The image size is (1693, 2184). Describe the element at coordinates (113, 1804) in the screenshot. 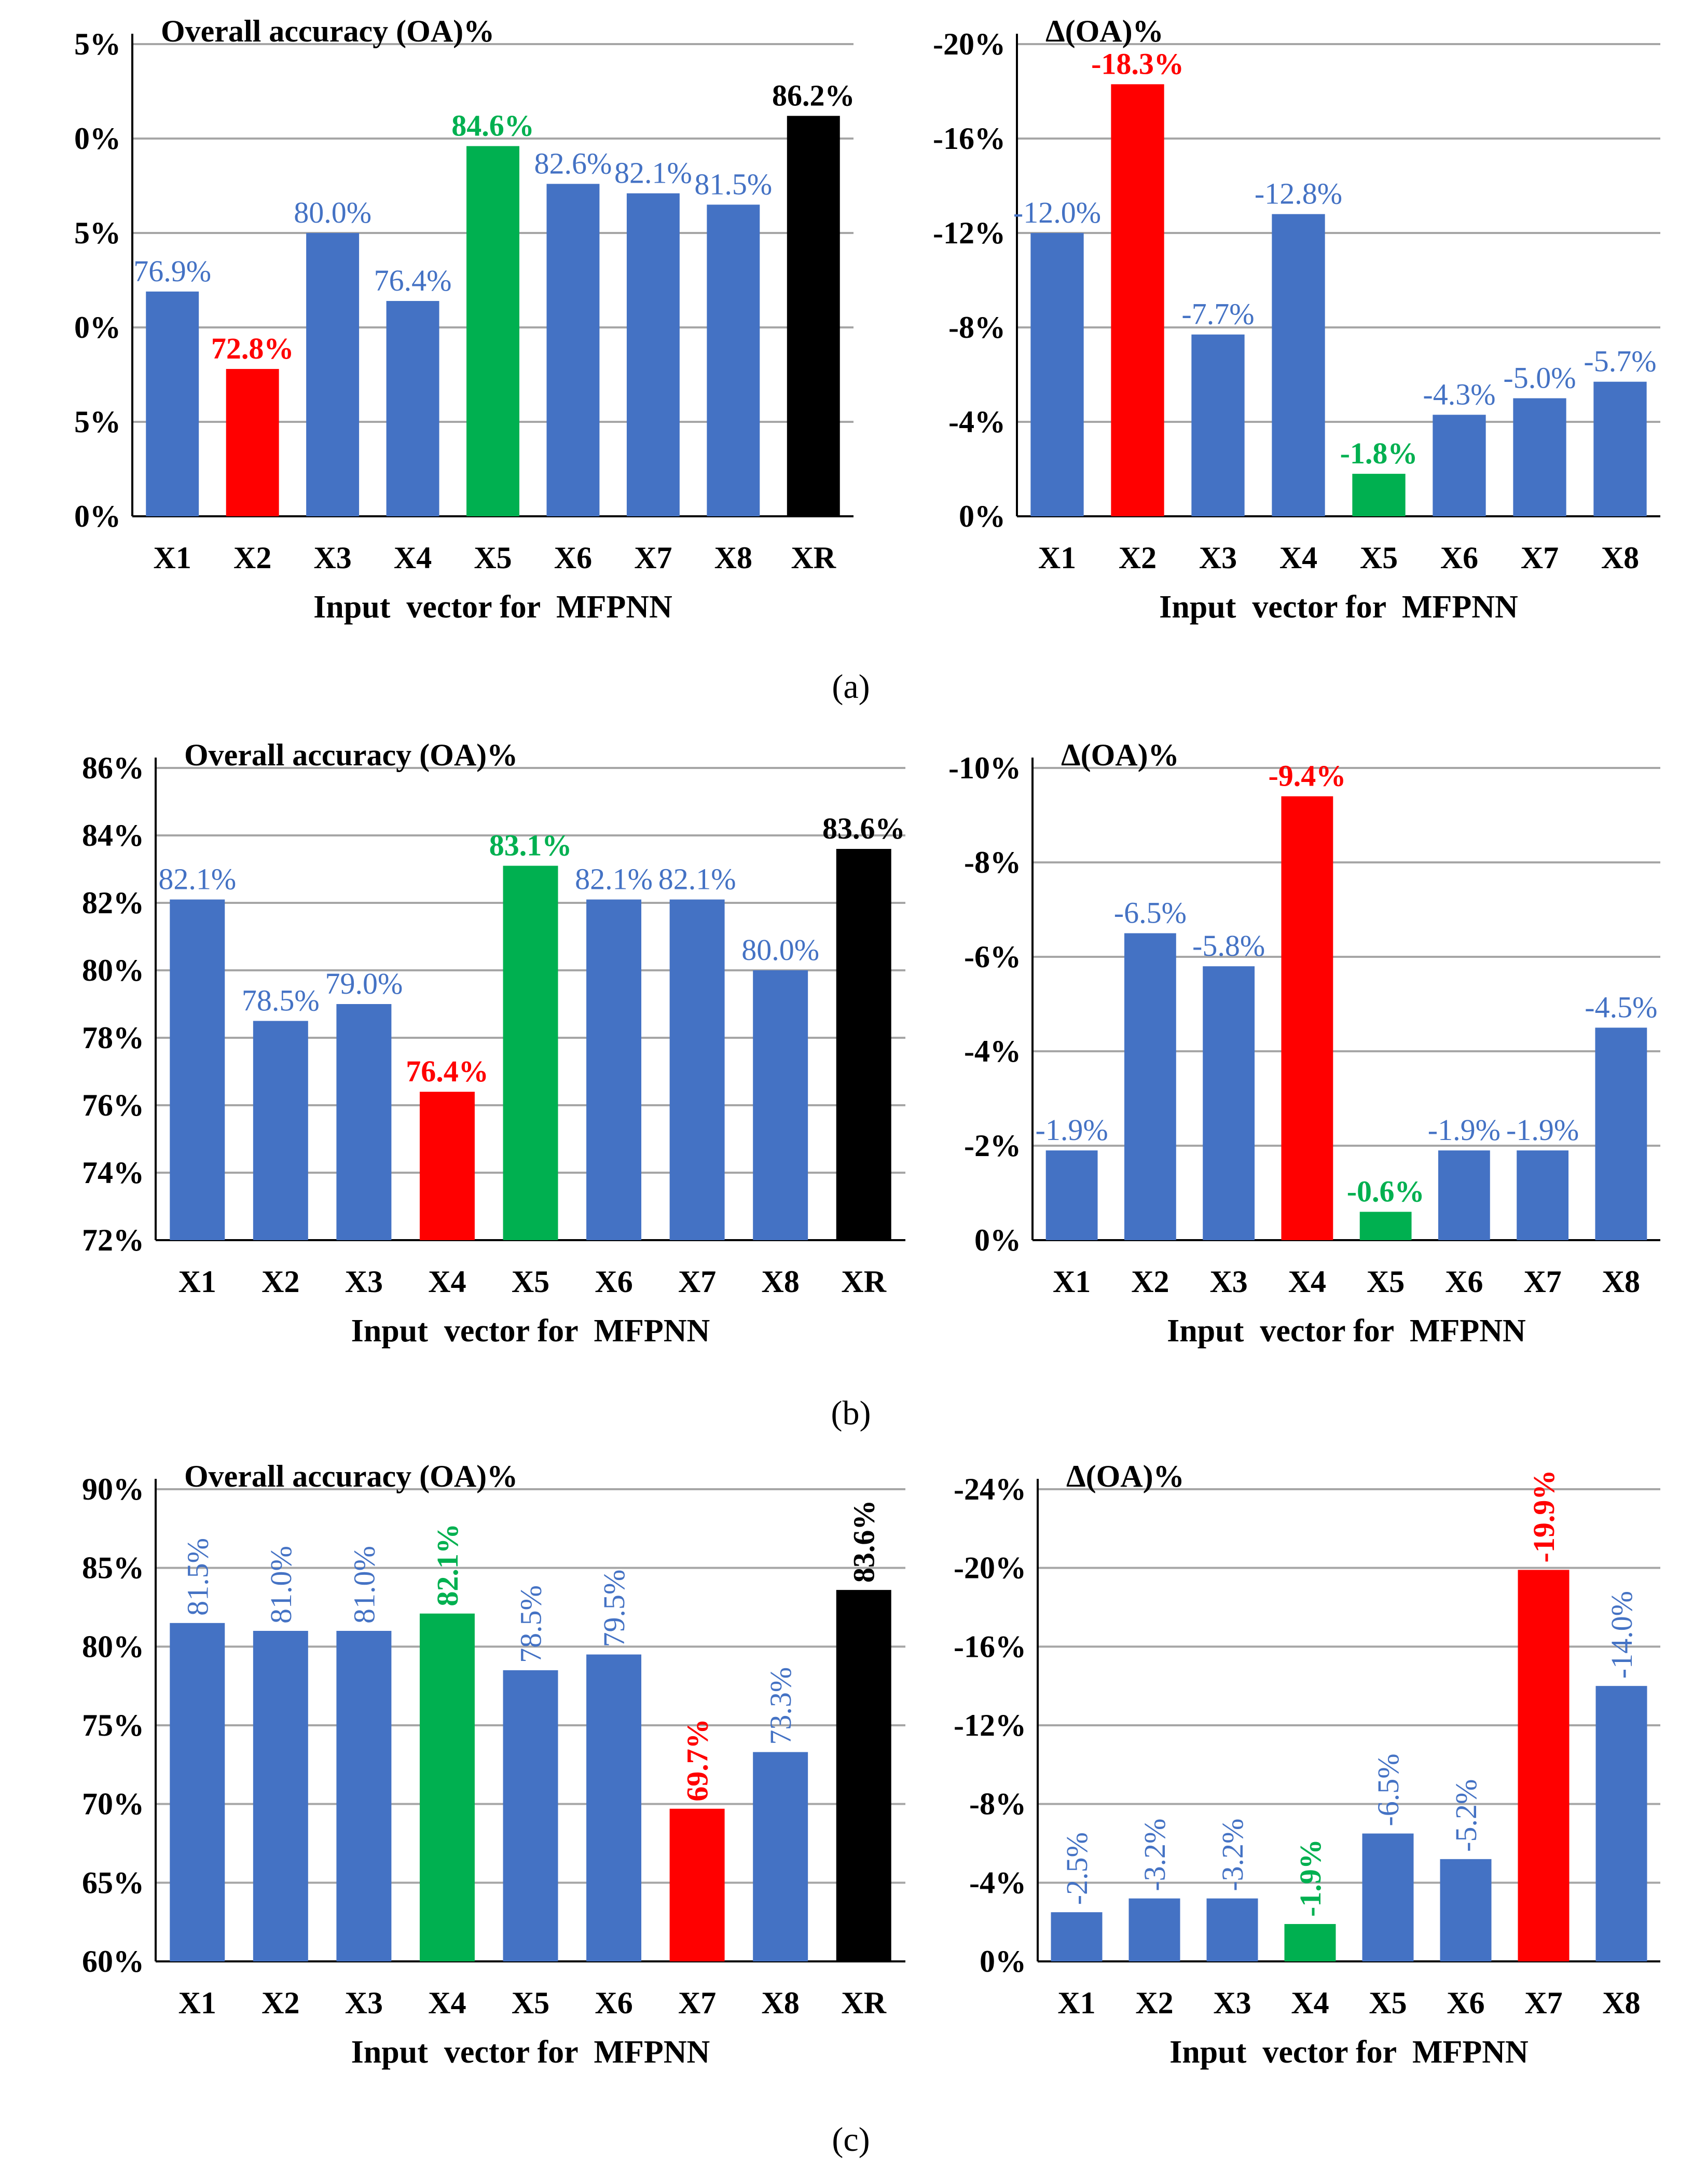

I see `y-tick-label: 70%` at that location.